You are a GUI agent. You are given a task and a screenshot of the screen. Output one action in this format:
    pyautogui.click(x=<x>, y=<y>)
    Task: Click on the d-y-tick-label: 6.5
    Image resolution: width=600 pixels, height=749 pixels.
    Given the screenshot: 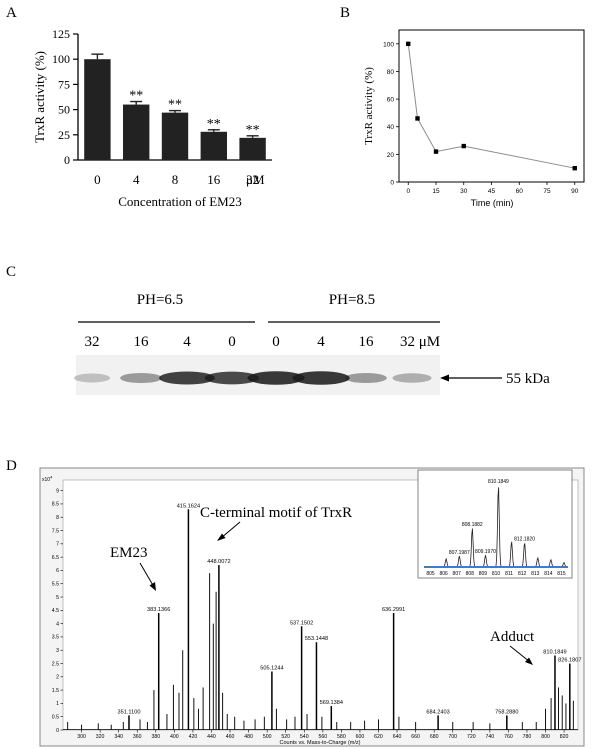 What is the action you would take?
    pyautogui.click(x=55, y=558)
    